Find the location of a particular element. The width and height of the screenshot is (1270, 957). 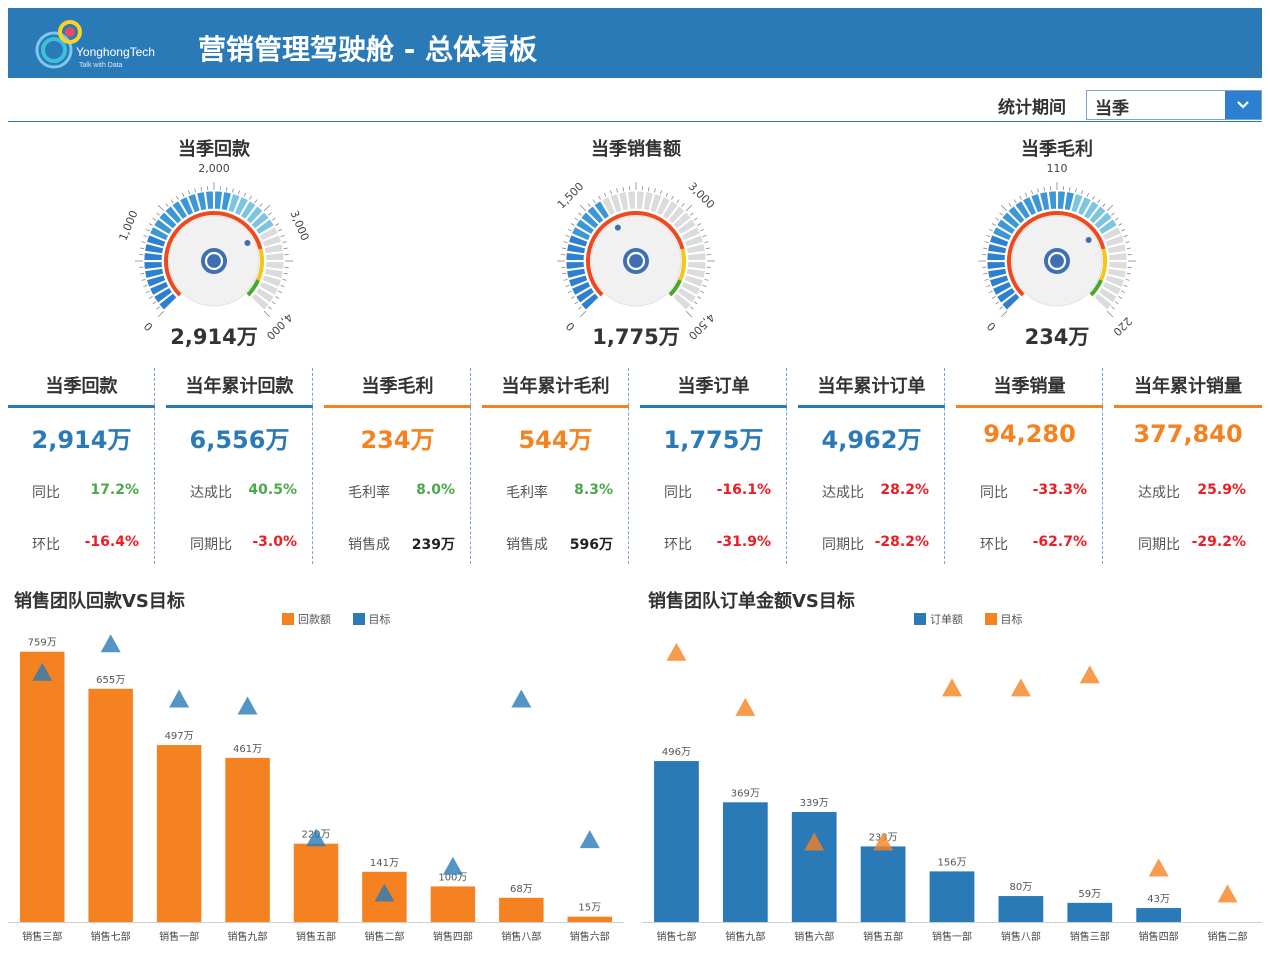

kpi-card: 当季销量 94,280 同比 -33.3% 环比 -62.7% is located at coordinates (1029, 468).